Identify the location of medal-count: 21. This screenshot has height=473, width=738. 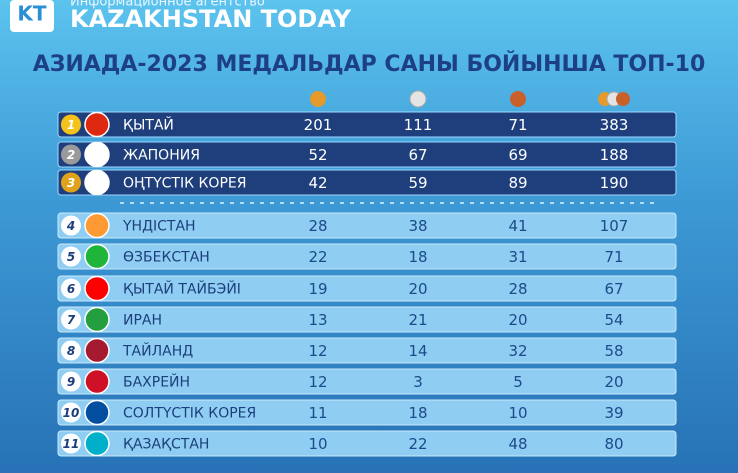
(417, 320).